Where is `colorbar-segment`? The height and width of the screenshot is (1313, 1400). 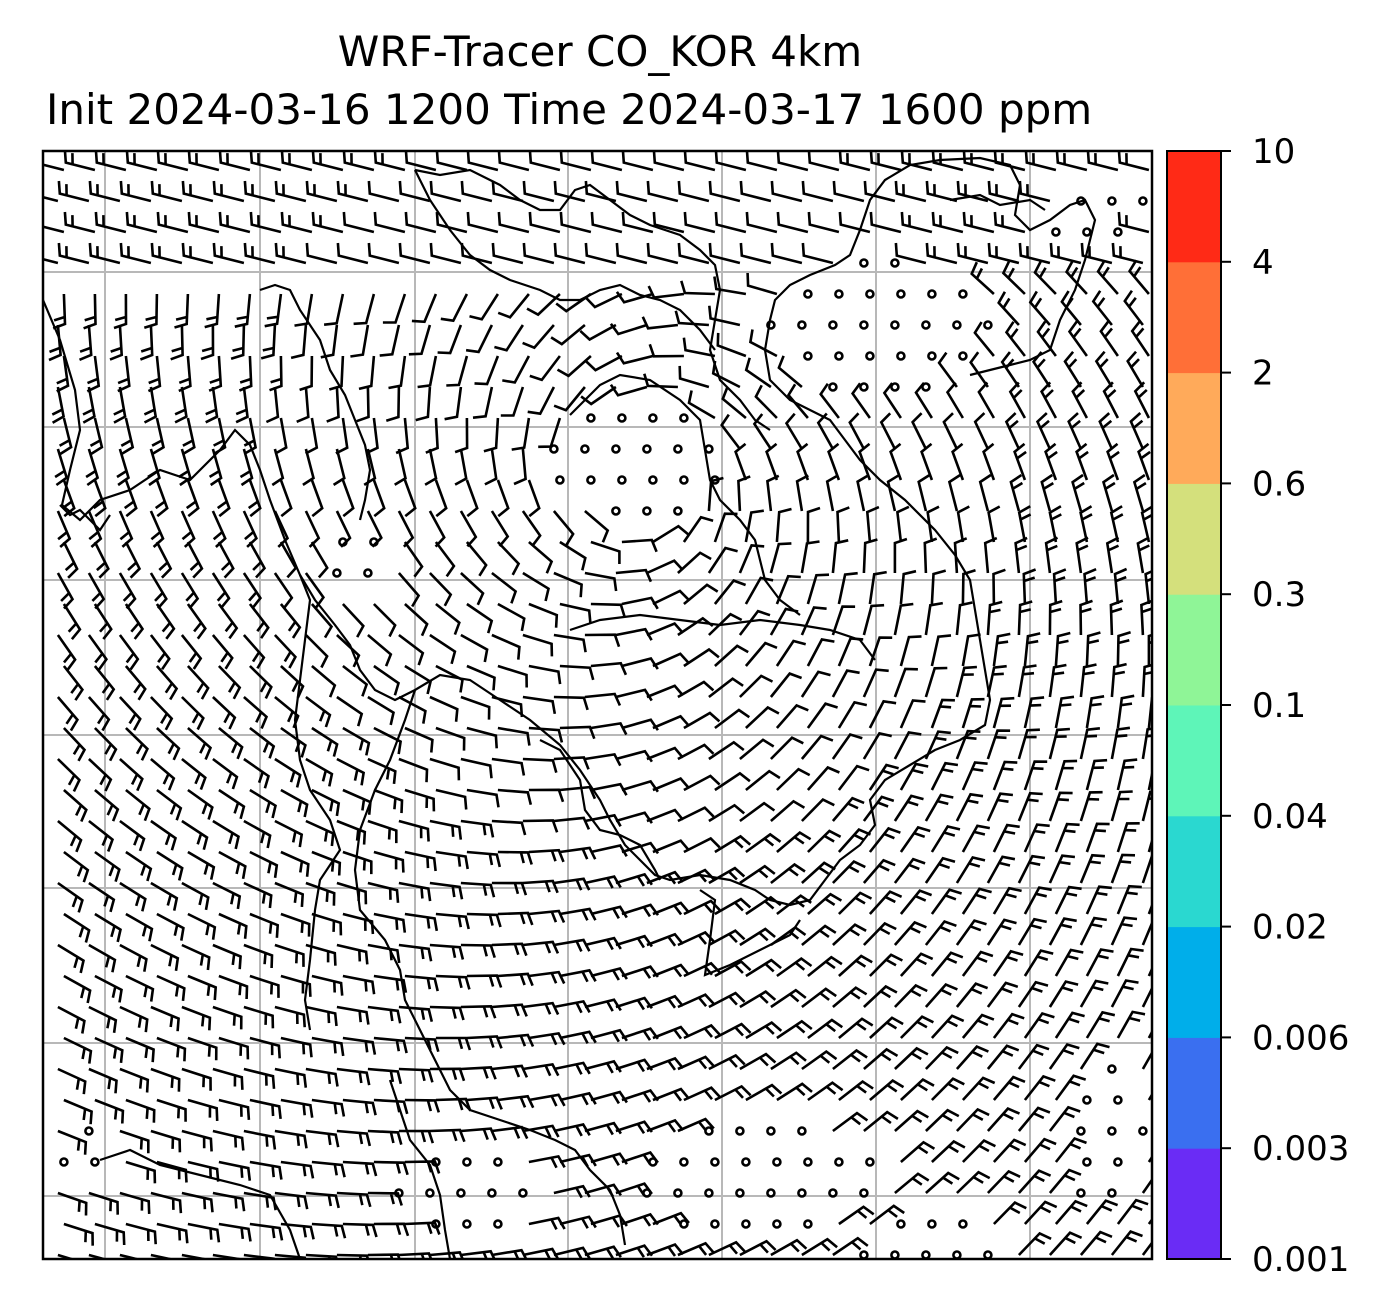 colorbar-segment is located at coordinates (1194, 317).